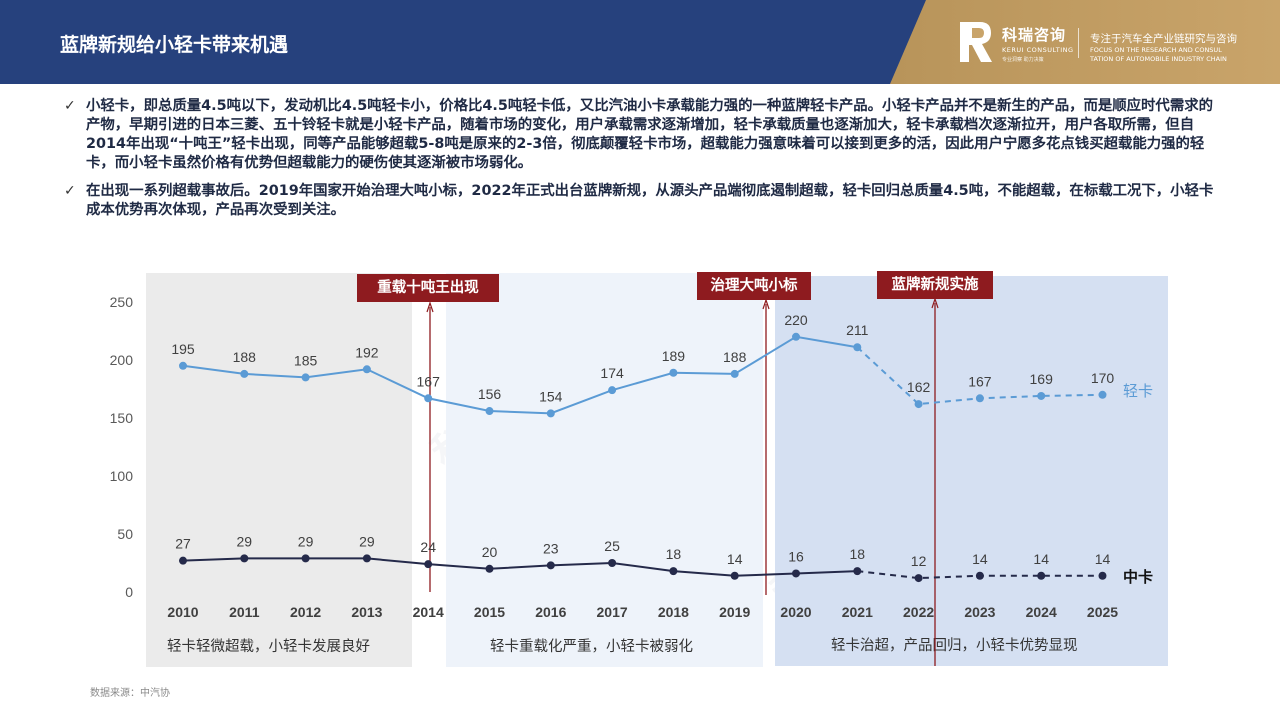 The width and height of the screenshot is (1280, 720). Describe the element at coordinates (604, 470) in the screenshot. I see `phase-panel-2: 轻卡重载化严重，小轻卡被弱化` at that location.